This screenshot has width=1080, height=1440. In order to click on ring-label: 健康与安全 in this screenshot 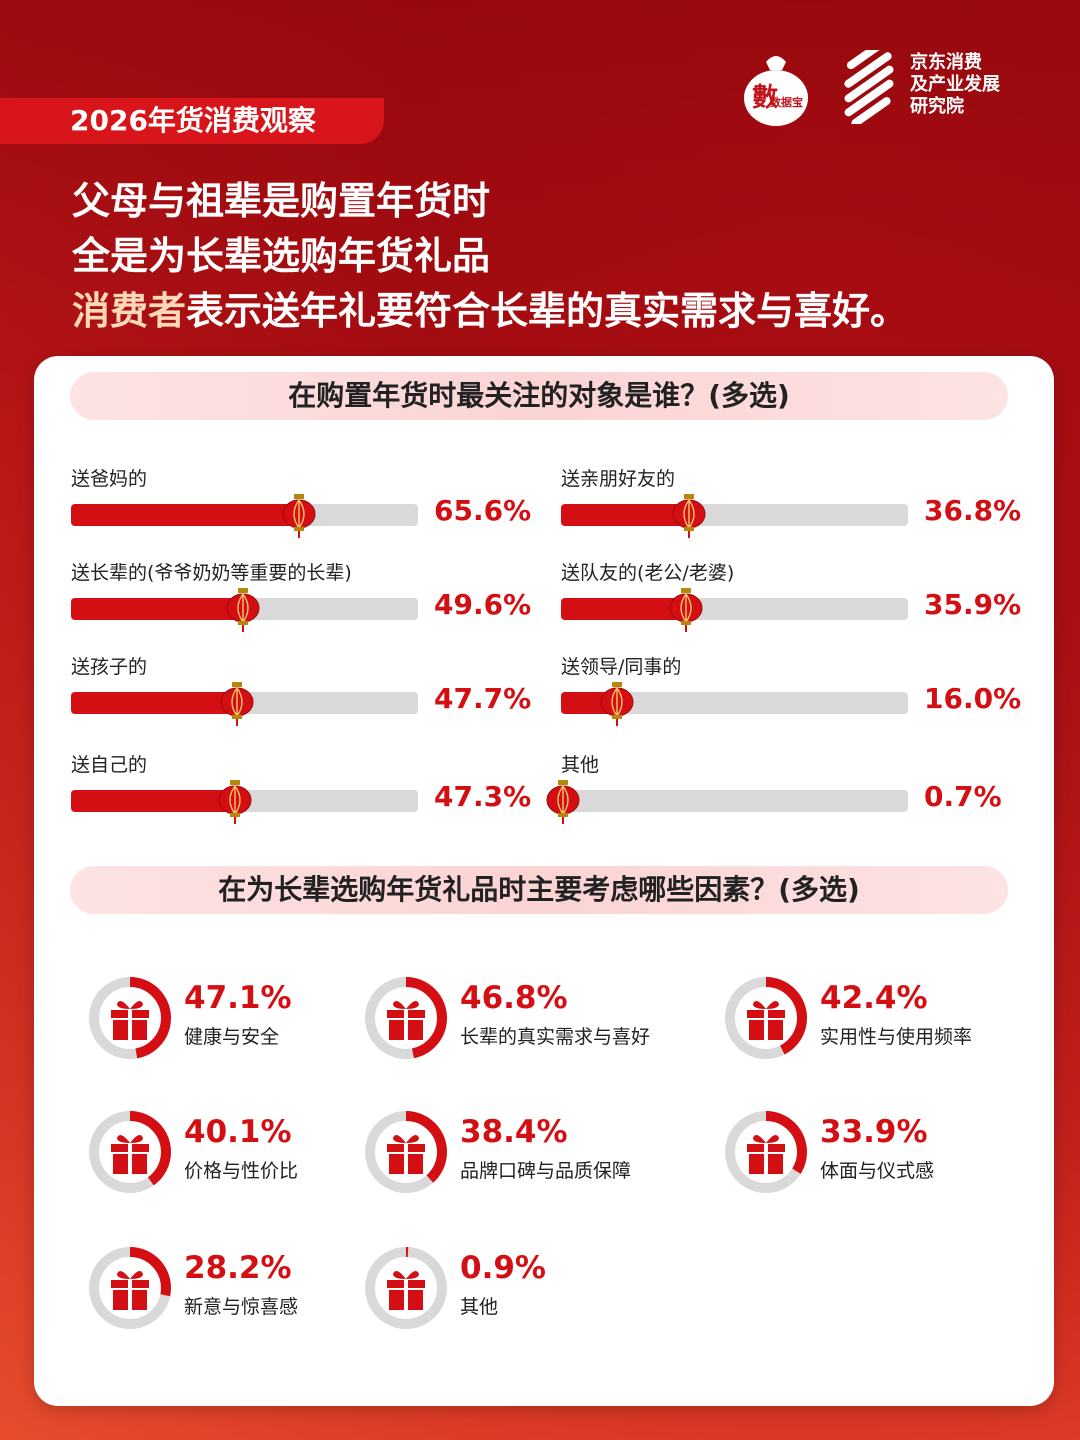, I will do `click(232, 1037)`.